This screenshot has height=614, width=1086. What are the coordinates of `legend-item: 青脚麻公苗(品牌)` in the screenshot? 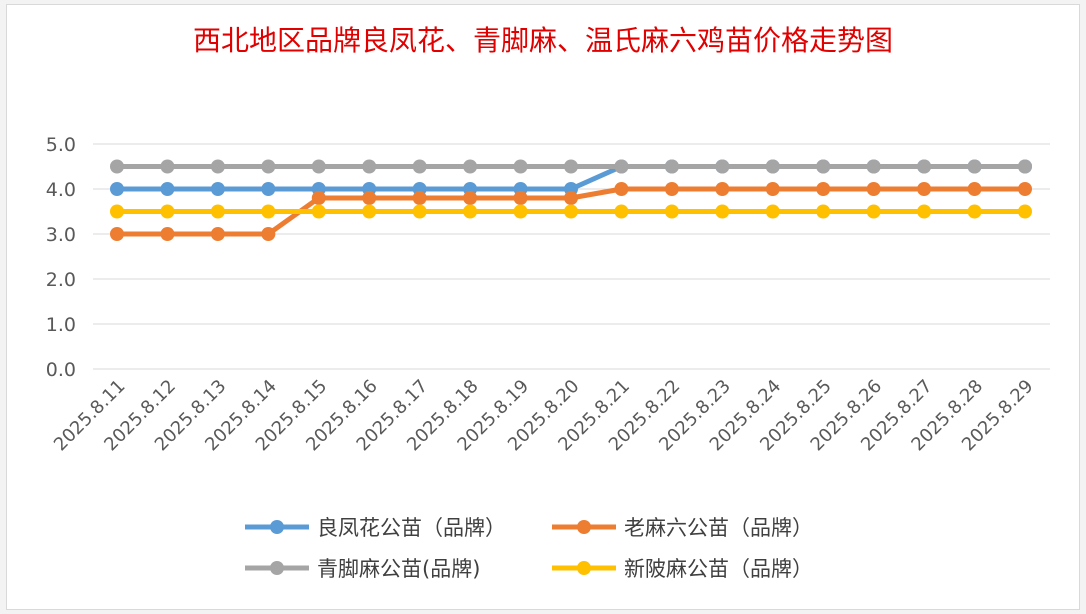 It's located at (362, 569).